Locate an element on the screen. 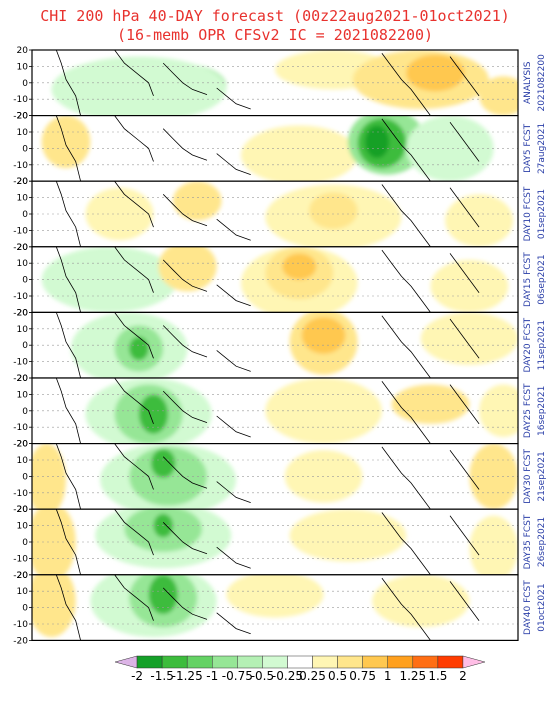 Image resolution: width=550 pixels, height=720 pixels. forecast-panel: 20 10 0 -10 -20 DAY15 FCST 06sep2021 is located at coordinates (280, 281).